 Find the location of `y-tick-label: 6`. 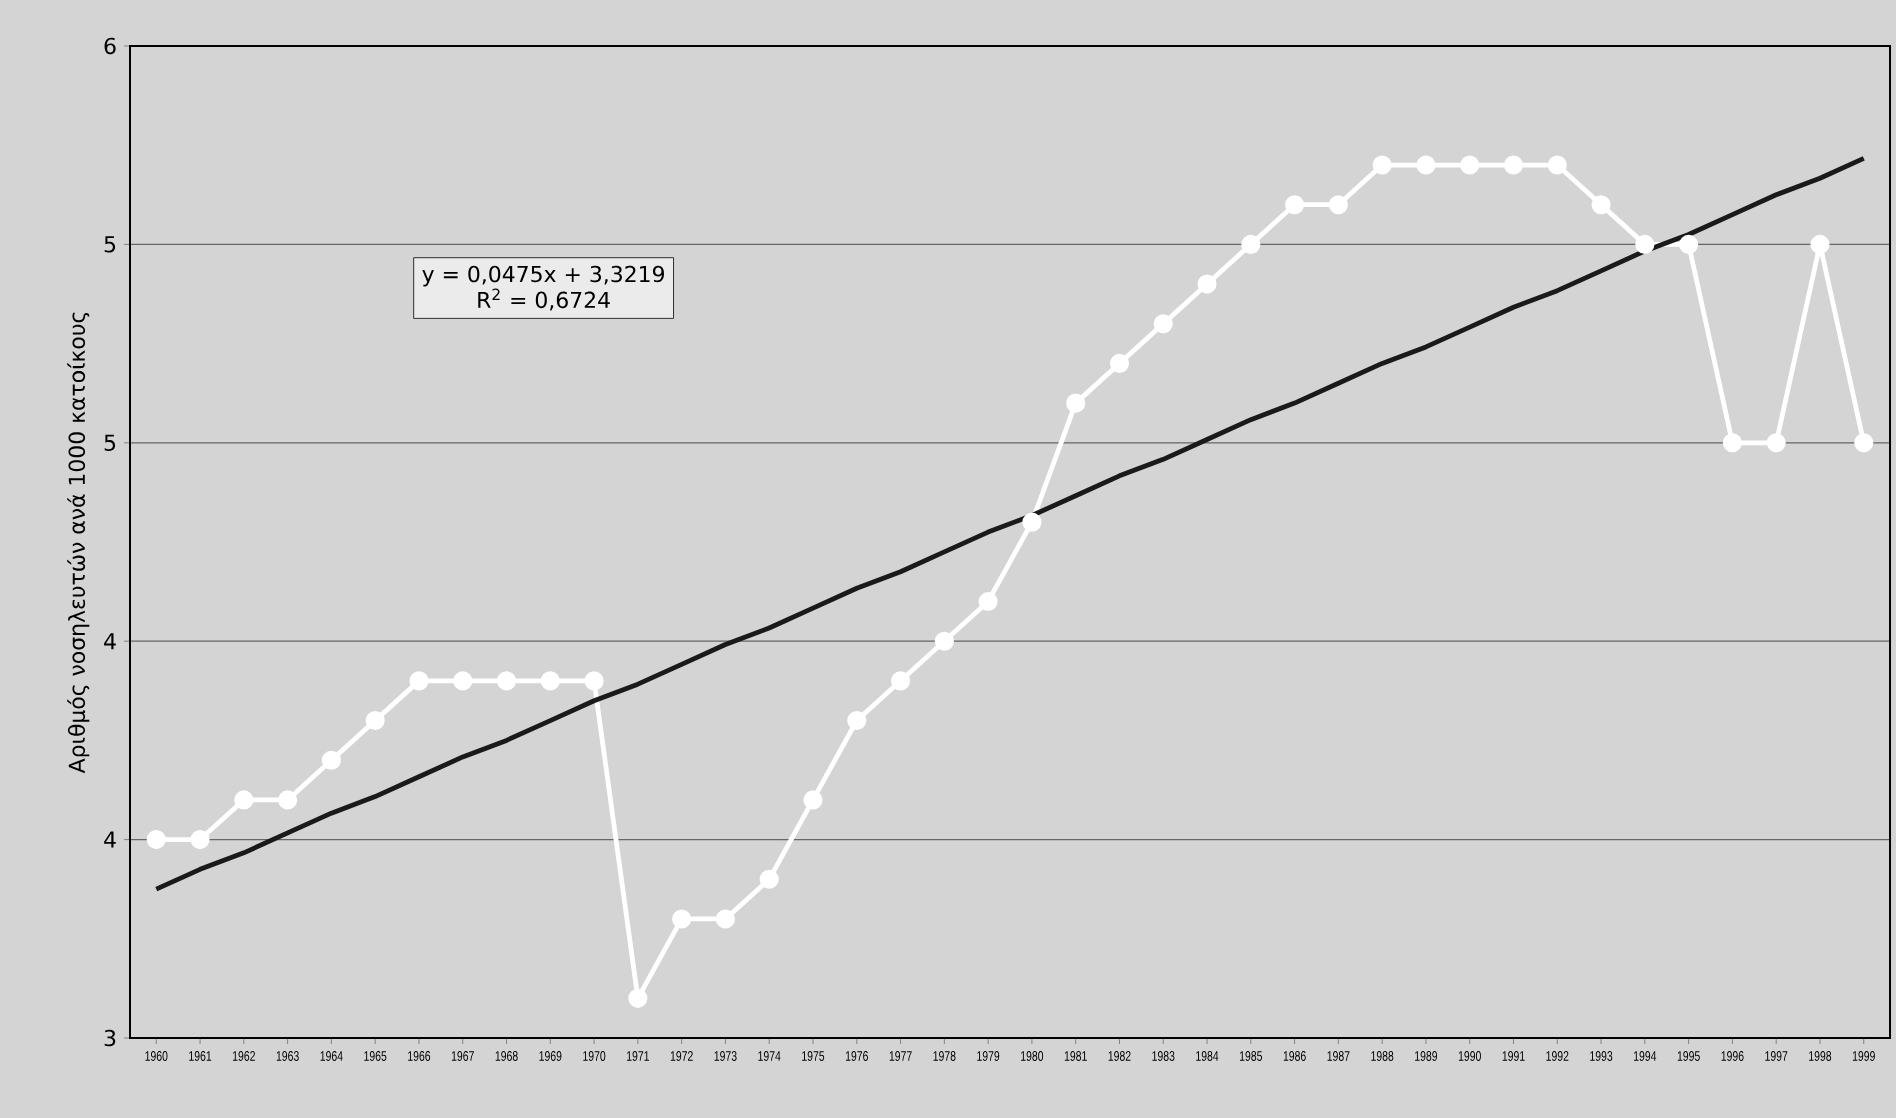

y-tick-label: 6 is located at coordinates (110, 46).